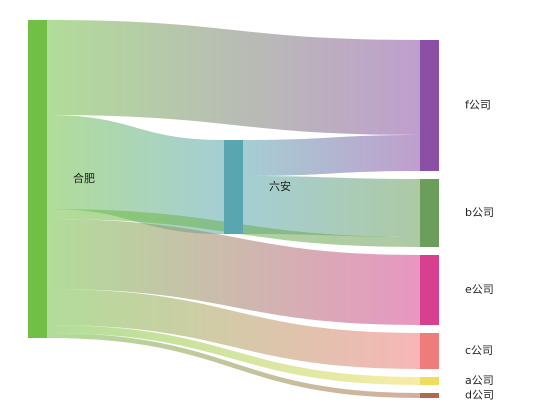  Describe the element at coordinates (84, 178) in the screenshot. I see `node-label: 合肥` at that location.